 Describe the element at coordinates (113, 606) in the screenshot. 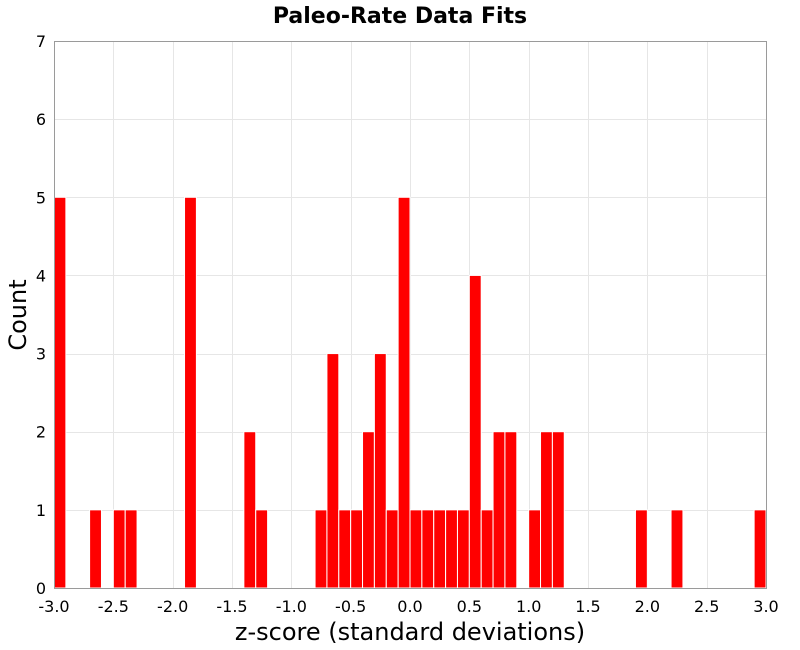

I see `x-tick-label: -2.5` at that location.